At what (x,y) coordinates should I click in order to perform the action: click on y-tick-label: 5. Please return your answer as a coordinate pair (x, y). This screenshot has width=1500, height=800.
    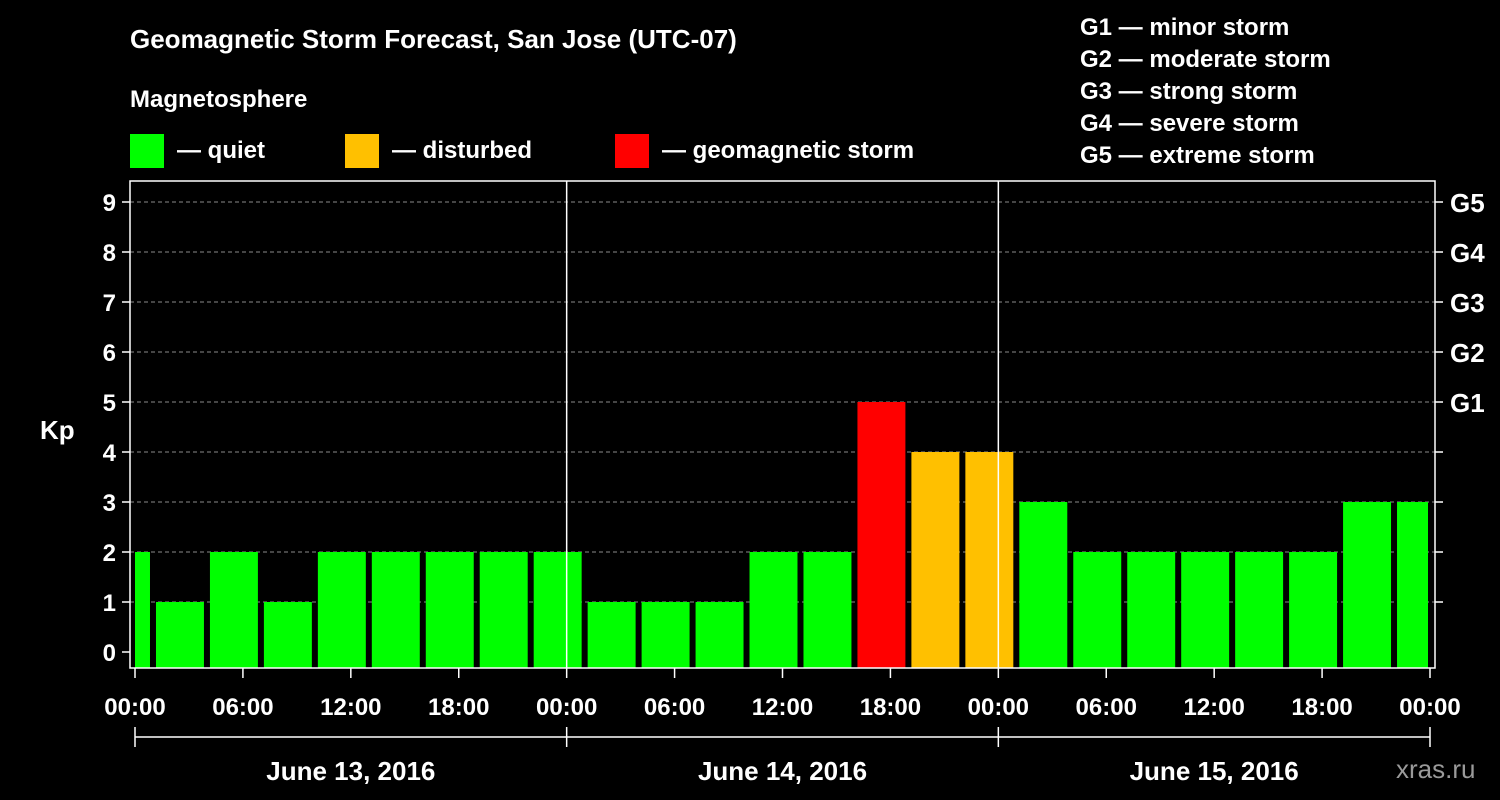
    Looking at the image, I should click on (109, 403).